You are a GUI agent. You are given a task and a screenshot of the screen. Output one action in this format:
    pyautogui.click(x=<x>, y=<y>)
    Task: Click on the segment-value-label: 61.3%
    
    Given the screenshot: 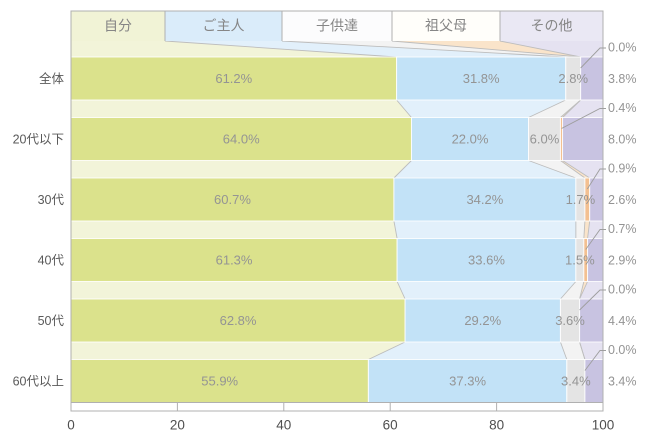 What is the action you would take?
    pyautogui.click(x=234, y=259)
    